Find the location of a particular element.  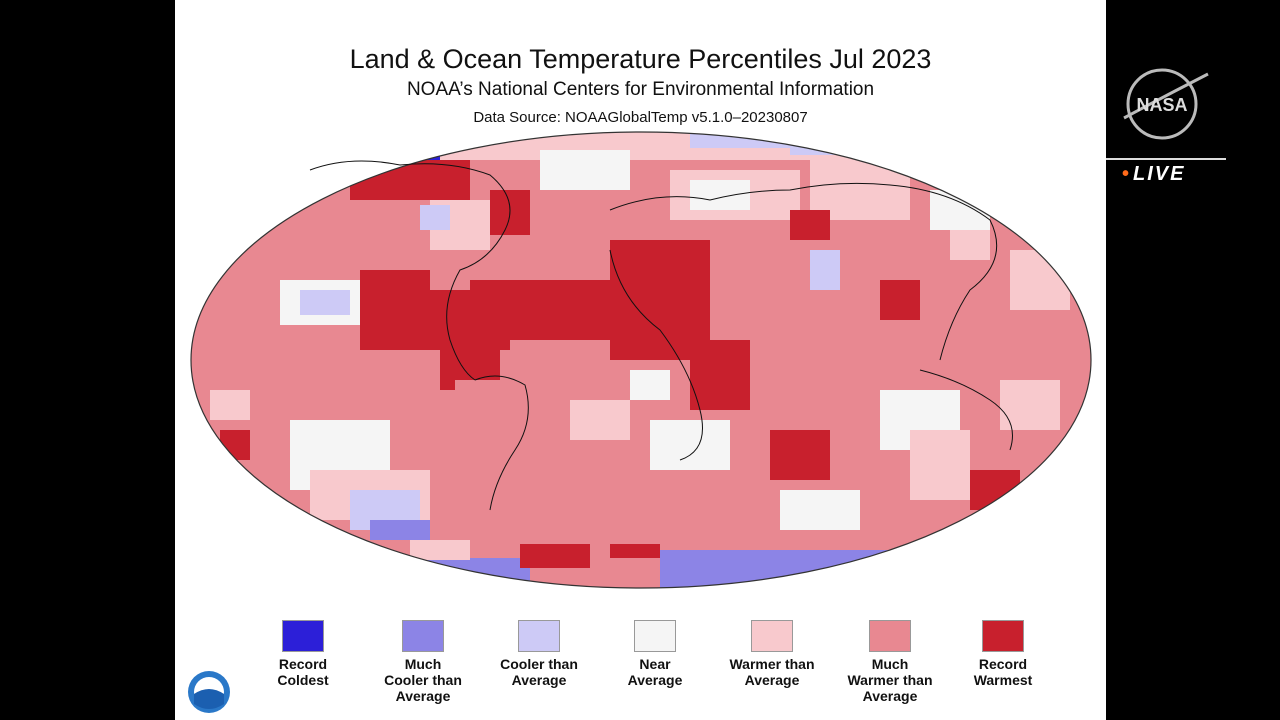

legend-much-cooler: Much Cooler than Average is located at coordinates (423, 662).